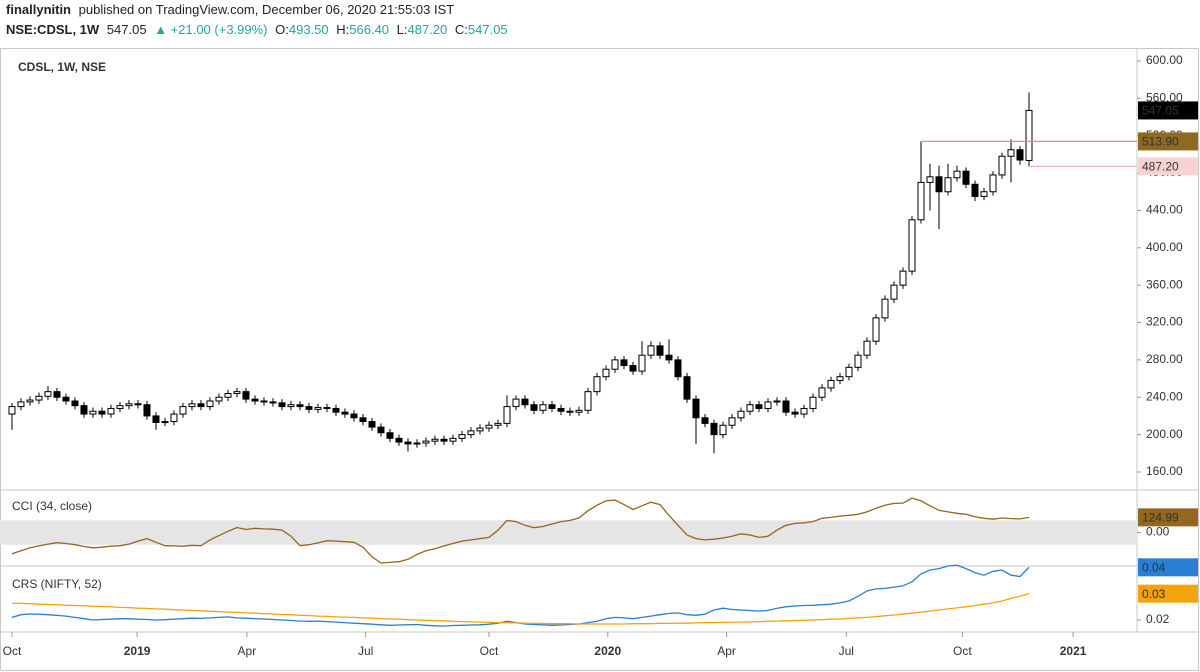 The width and height of the screenshot is (1200, 672). I want to click on indicator-line, so click(520, 530).